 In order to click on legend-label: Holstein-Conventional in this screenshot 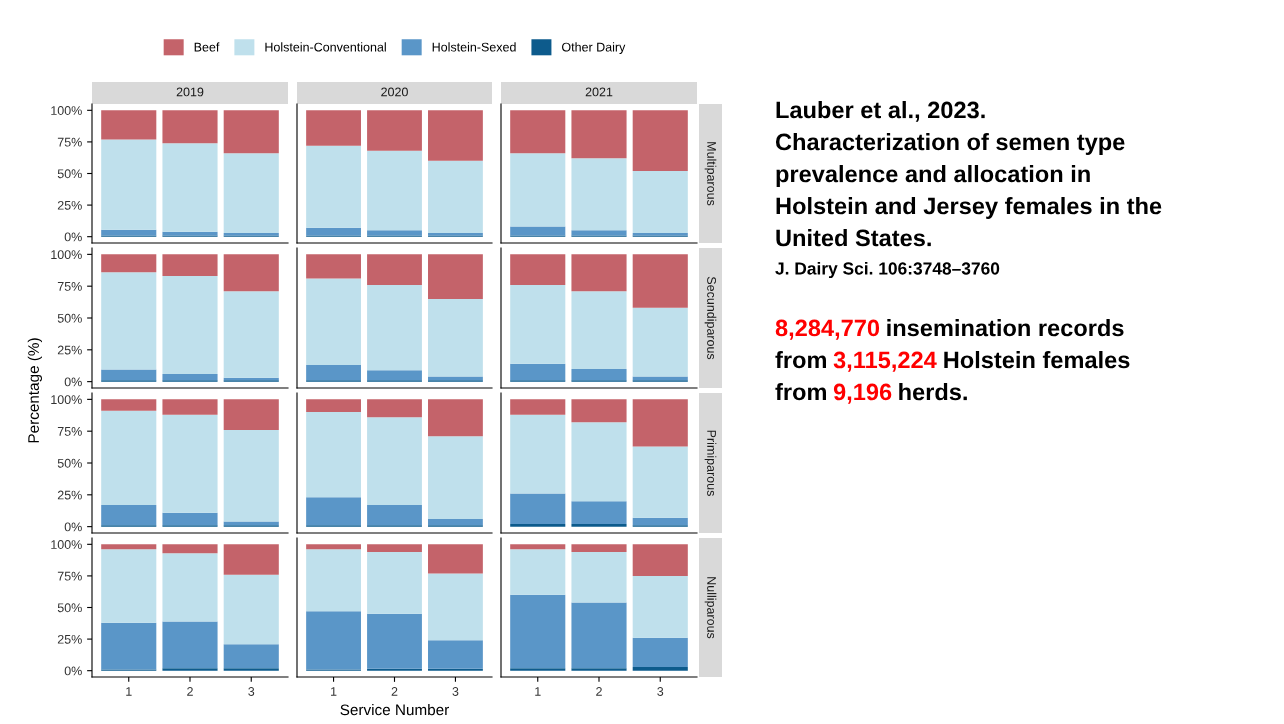, I will do `click(325, 47)`.